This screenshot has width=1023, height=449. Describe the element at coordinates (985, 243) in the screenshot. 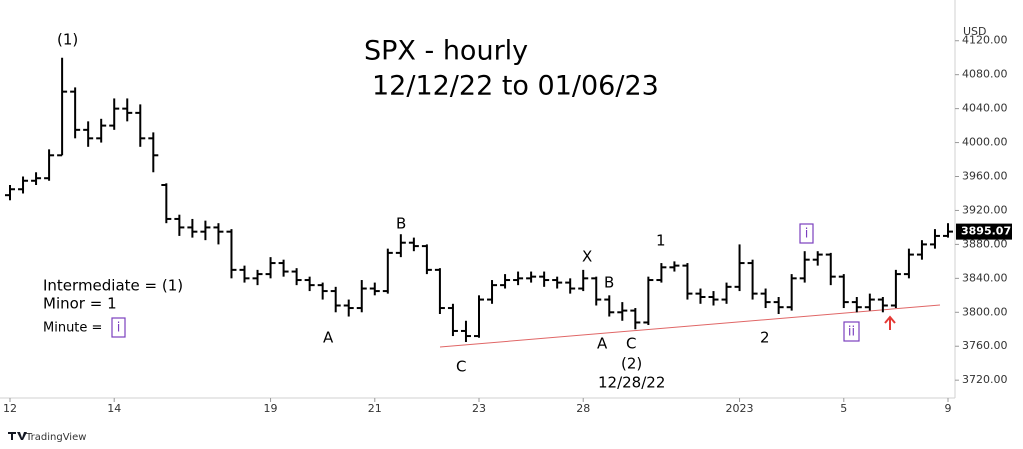

I see `y-tick-label: 3880.00` at that location.